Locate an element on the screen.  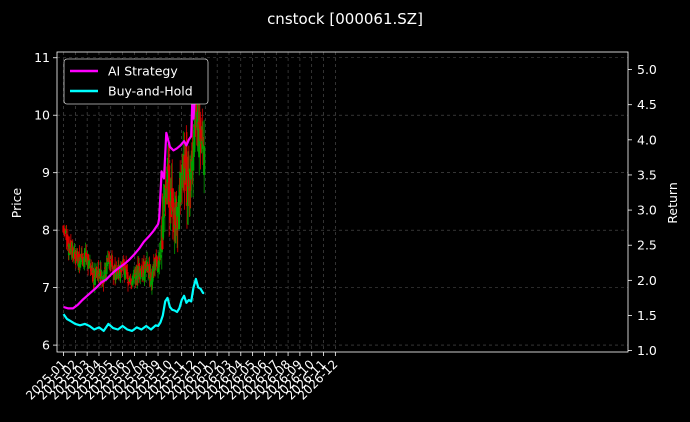
chart-title: cnstock [000061.SZ] is located at coordinates (345, 19).